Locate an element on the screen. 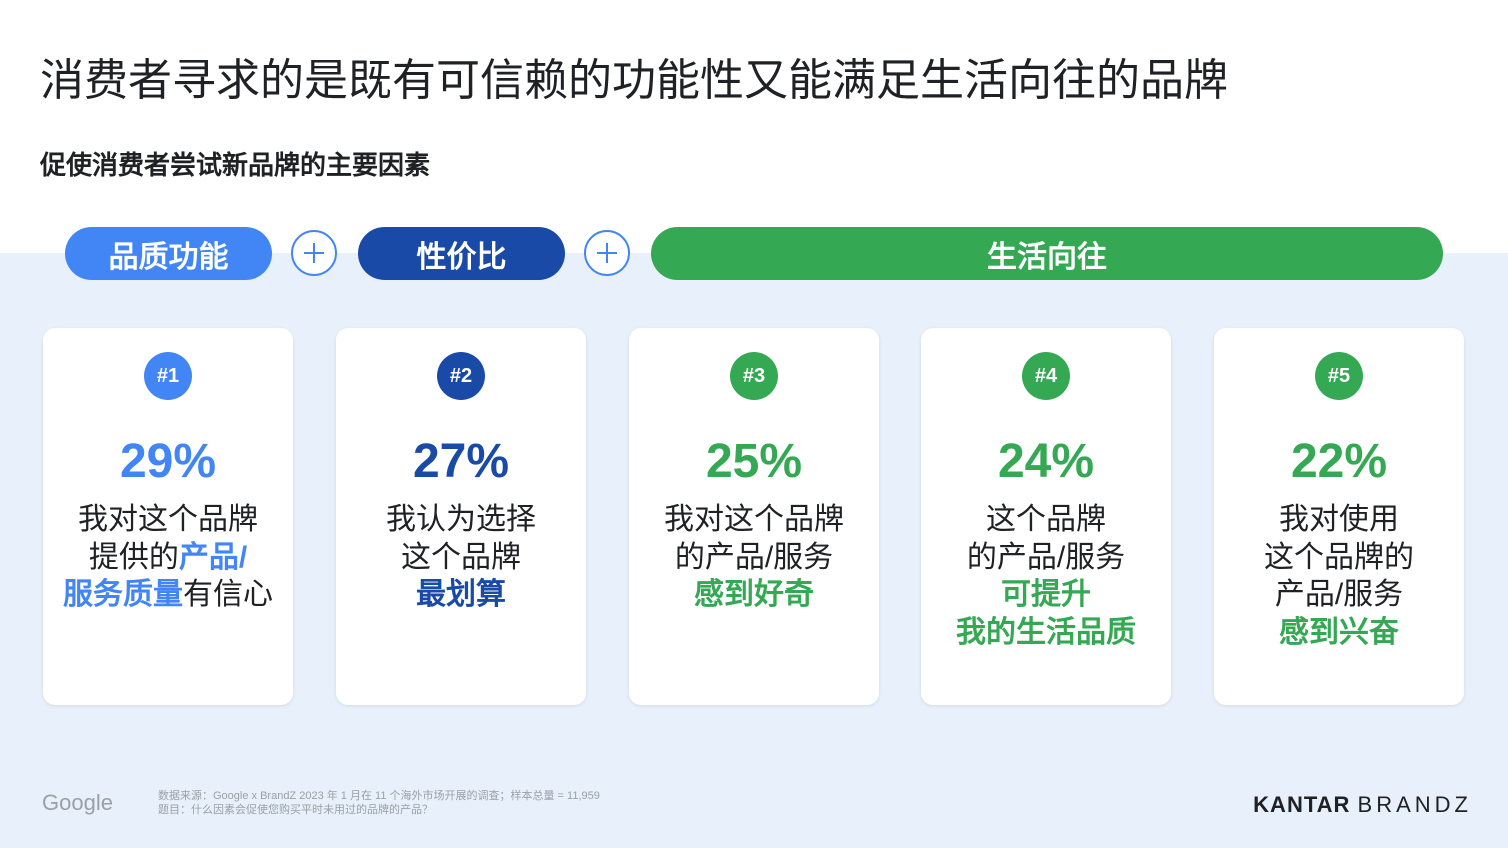  description-line: 我对使用 is located at coordinates (1339, 519).